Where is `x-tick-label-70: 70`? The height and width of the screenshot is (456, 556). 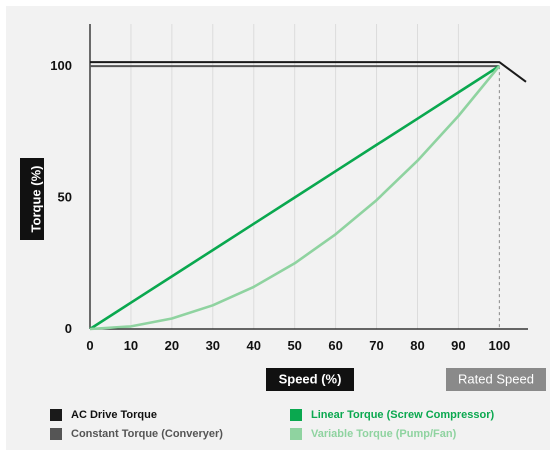 x-tick-label-70: 70 is located at coordinates (376, 345).